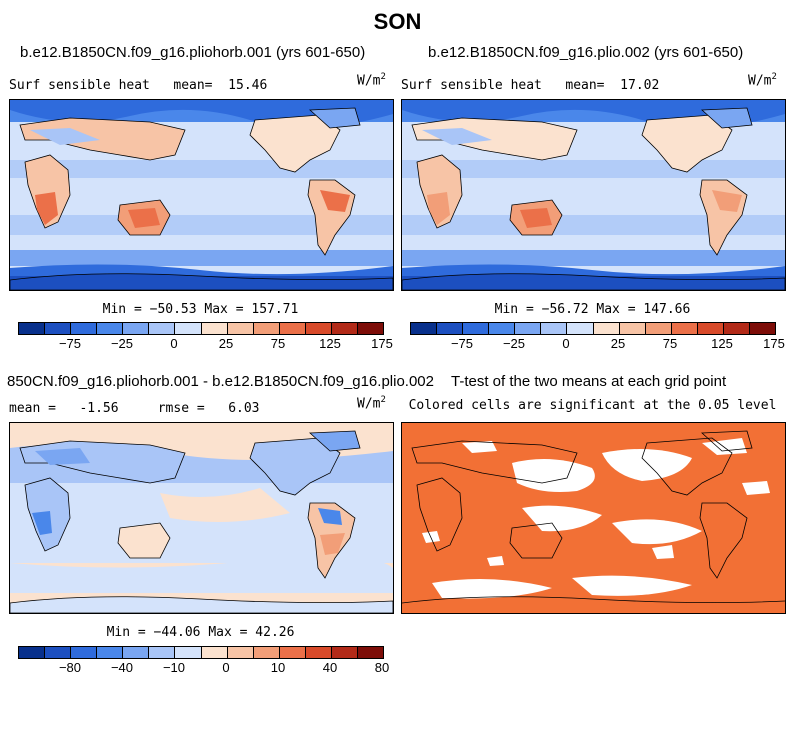 This screenshot has width=795, height=733. What do you see at coordinates (174, 667) in the screenshot?
I see `colorbar-tick-label: −10` at bounding box center [174, 667].